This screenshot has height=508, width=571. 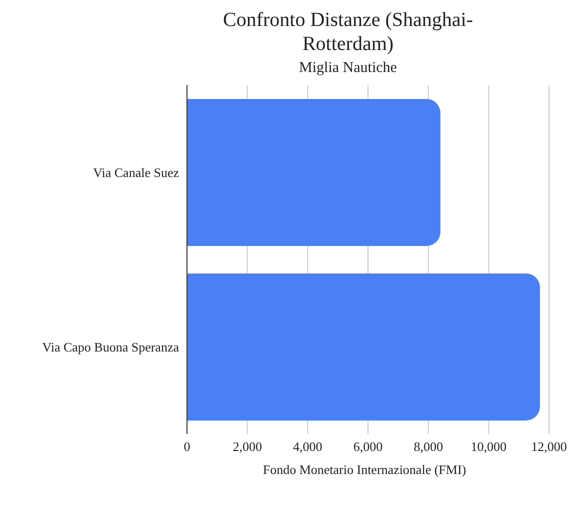 I want to click on y-tick-label: Via Canale Suez, so click(x=136, y=172).